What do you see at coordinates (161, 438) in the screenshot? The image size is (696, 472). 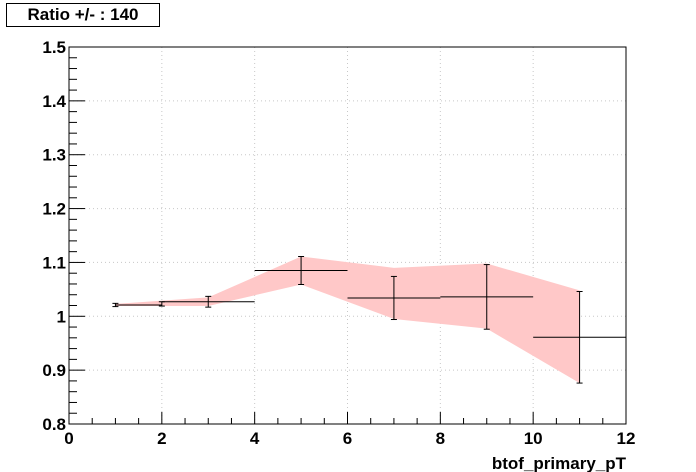 I see `x-tick-label: 2` at bounding box center [161, 438].